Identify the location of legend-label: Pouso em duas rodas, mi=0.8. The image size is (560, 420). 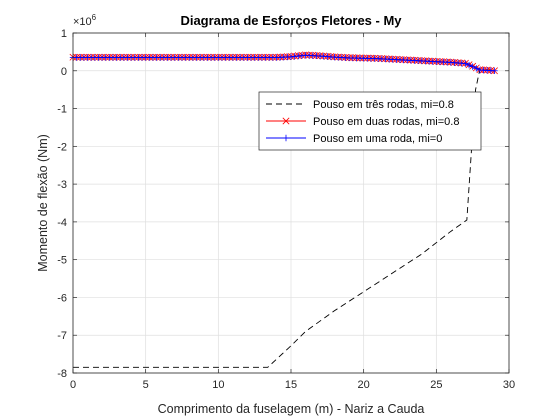
(386, 122).